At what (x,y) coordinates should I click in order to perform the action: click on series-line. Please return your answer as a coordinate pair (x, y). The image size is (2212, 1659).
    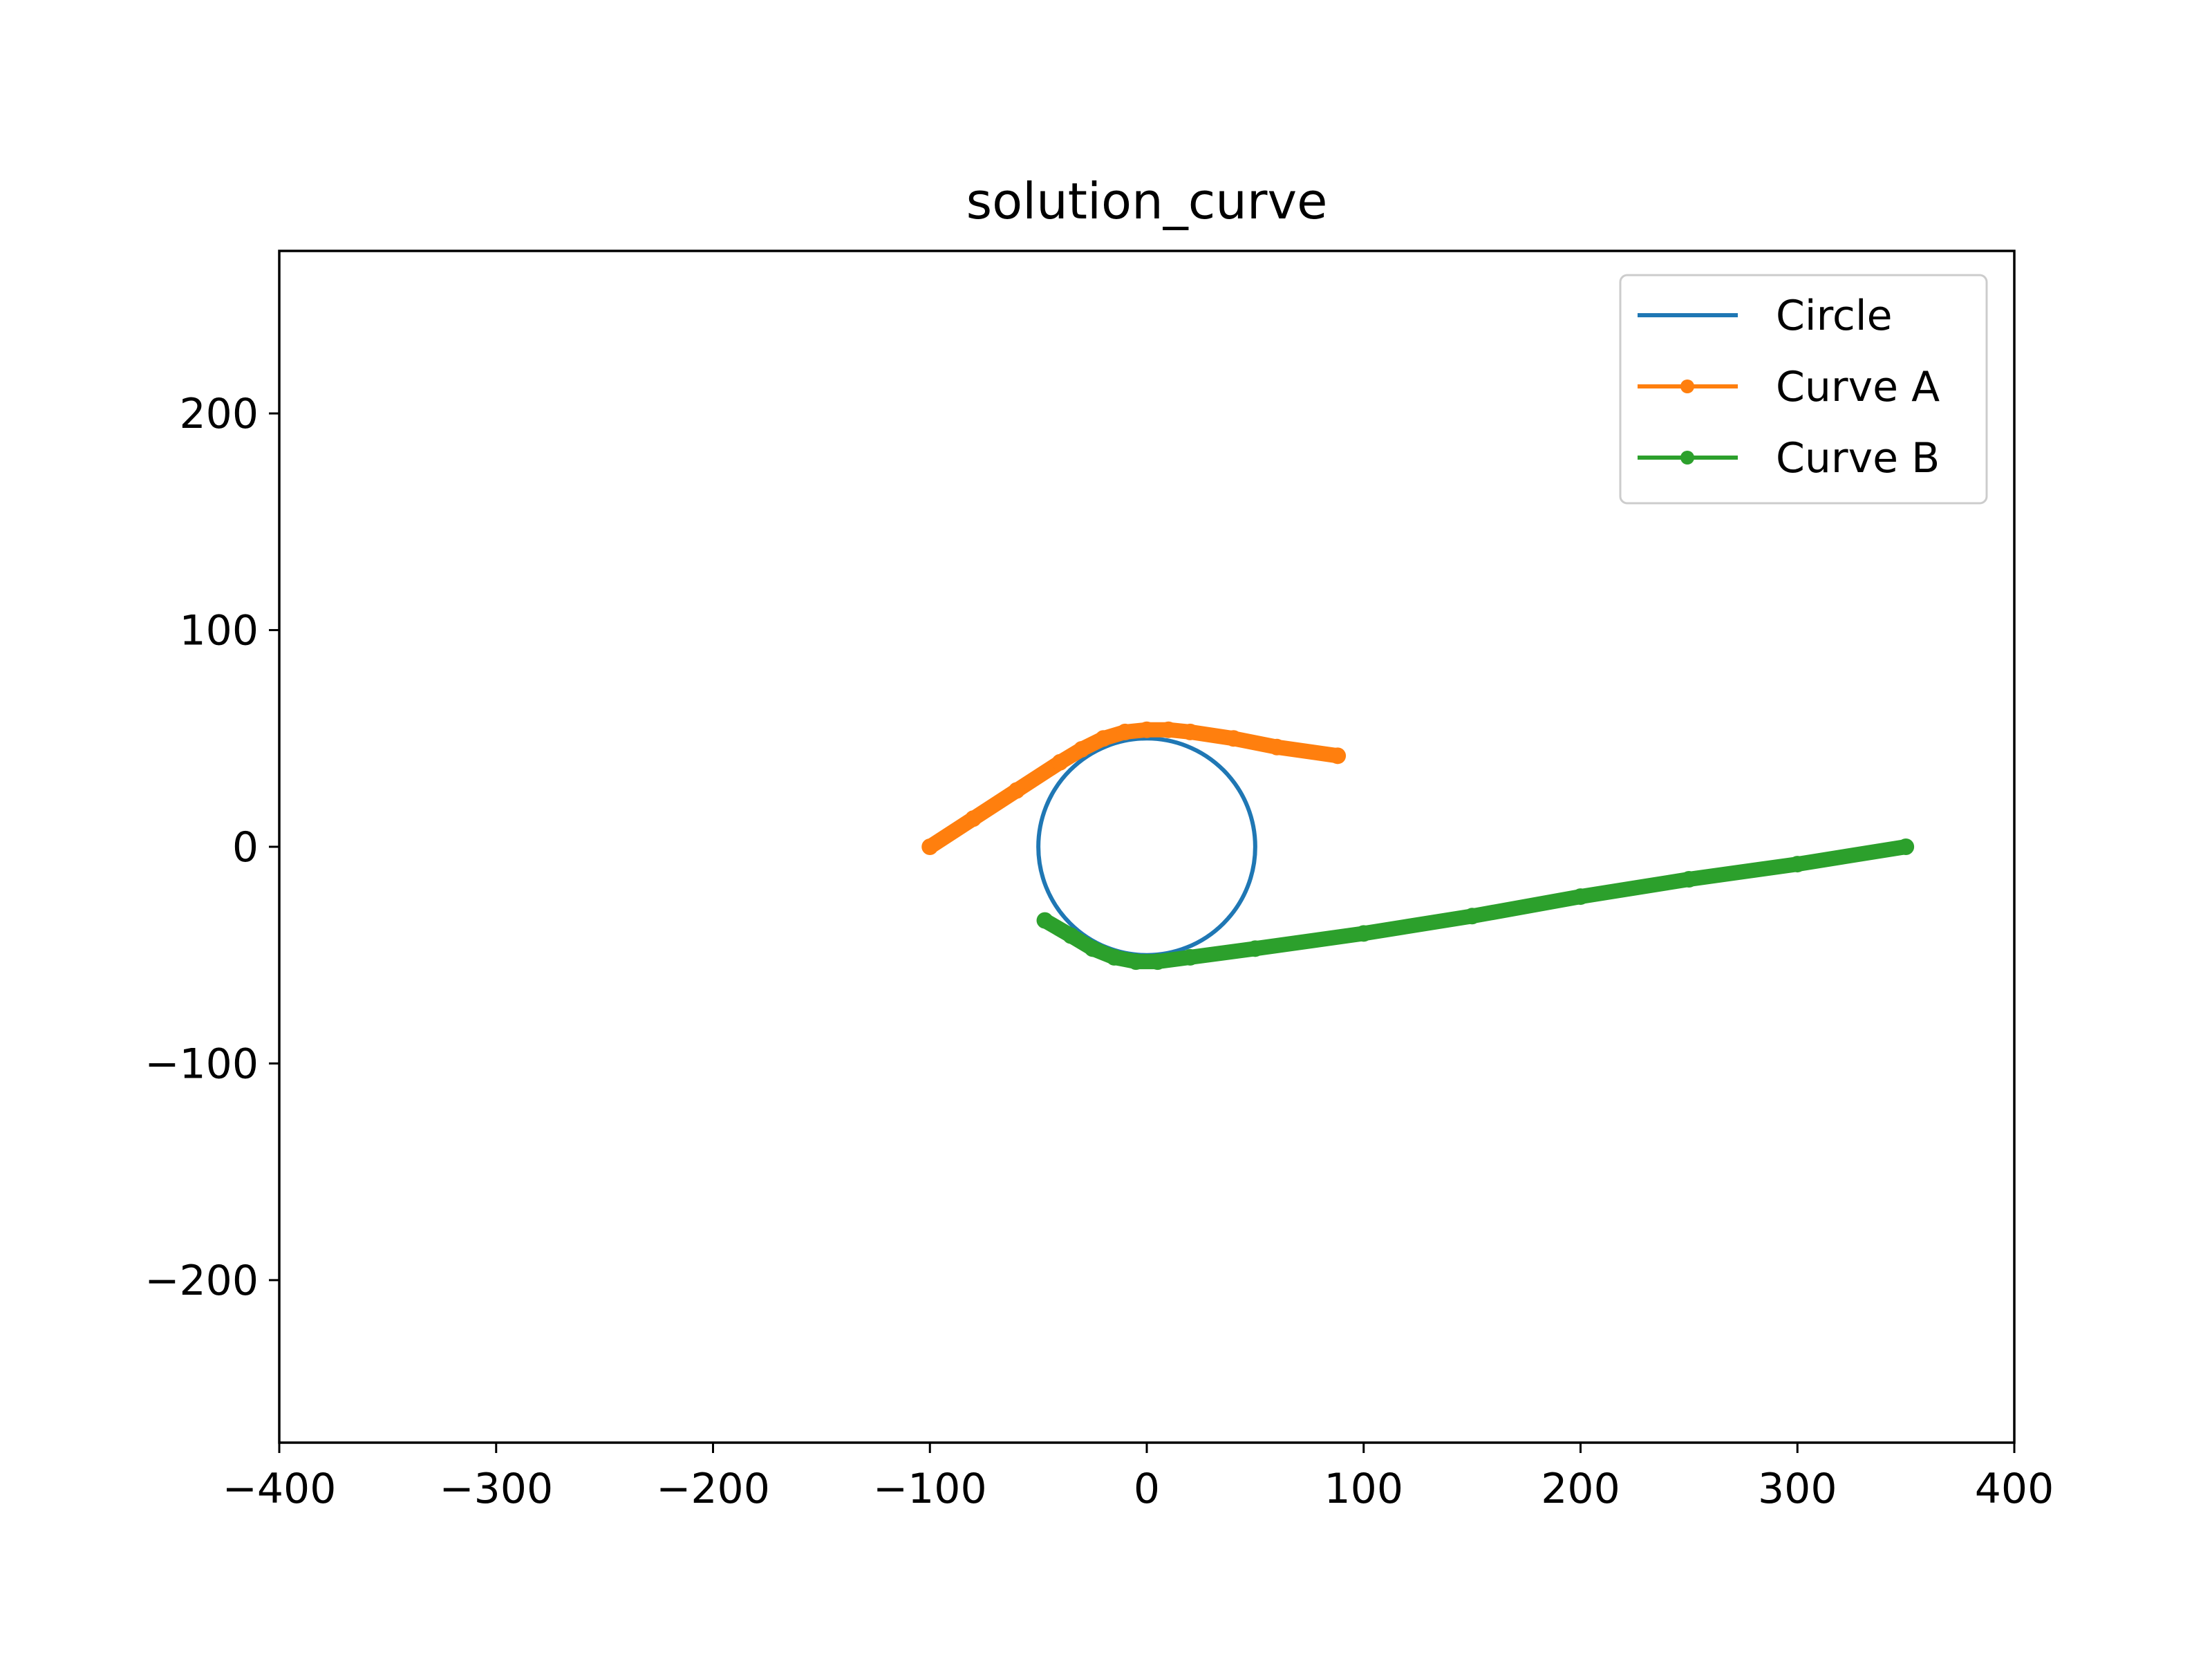
    Looking at the image, I should click on (1475, 904).